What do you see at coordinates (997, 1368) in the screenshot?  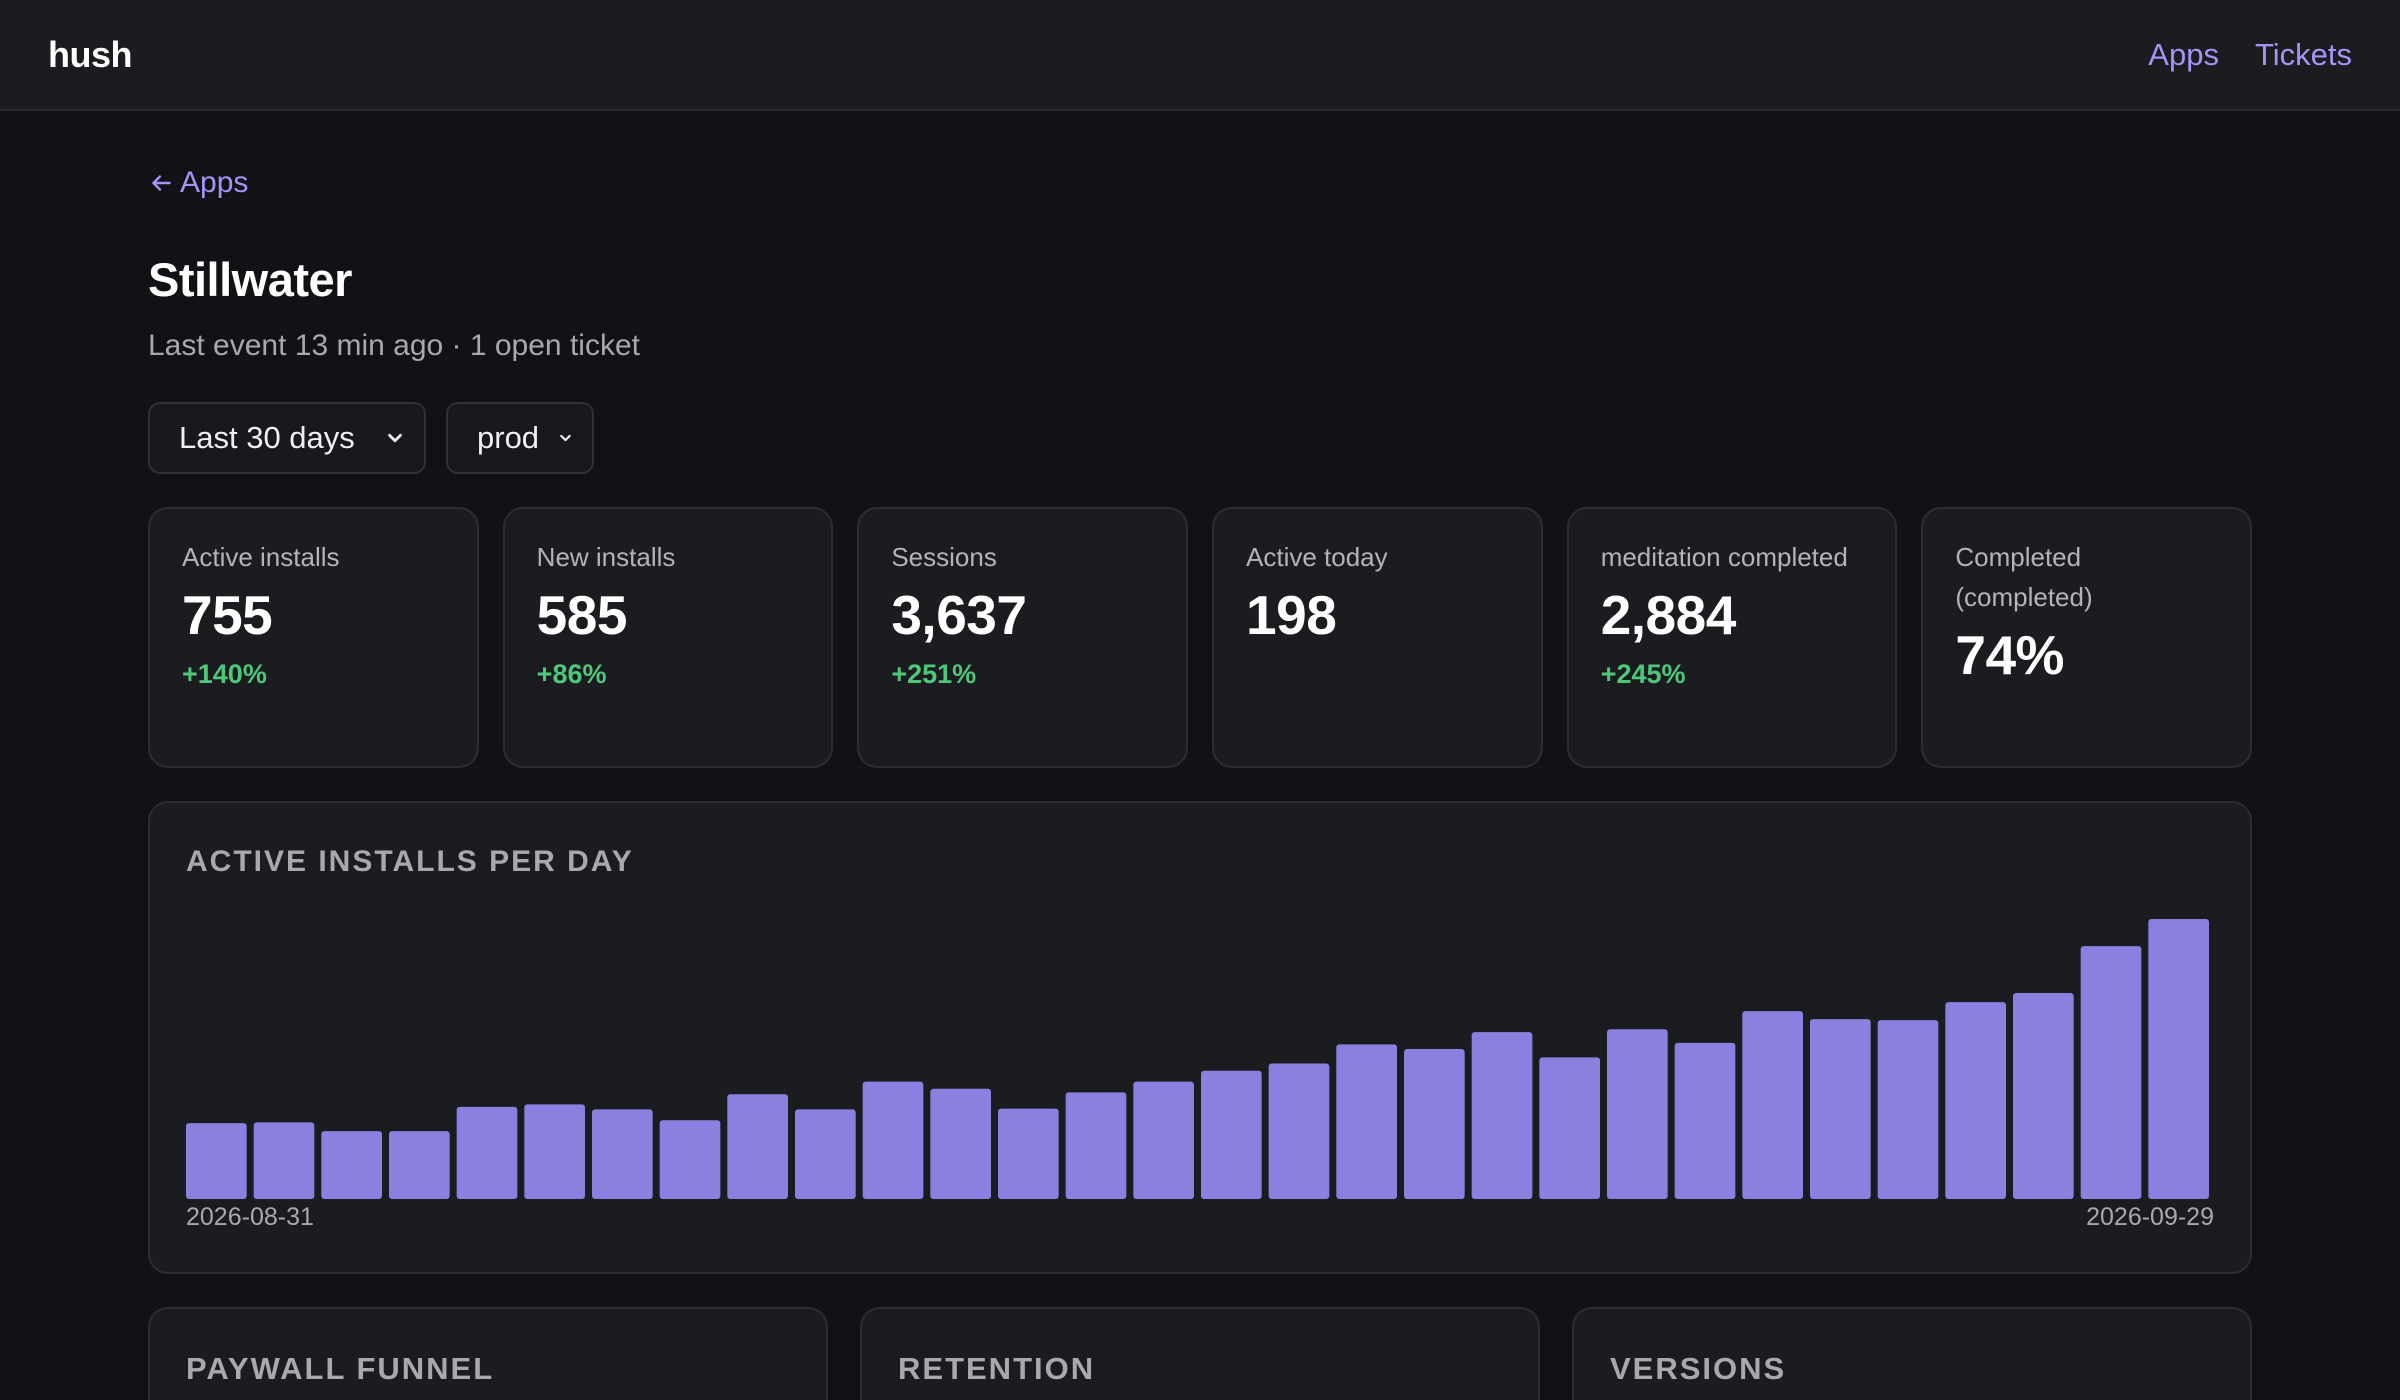 I see `panel-title: RETENTION` at bounding box center [997, 1368].